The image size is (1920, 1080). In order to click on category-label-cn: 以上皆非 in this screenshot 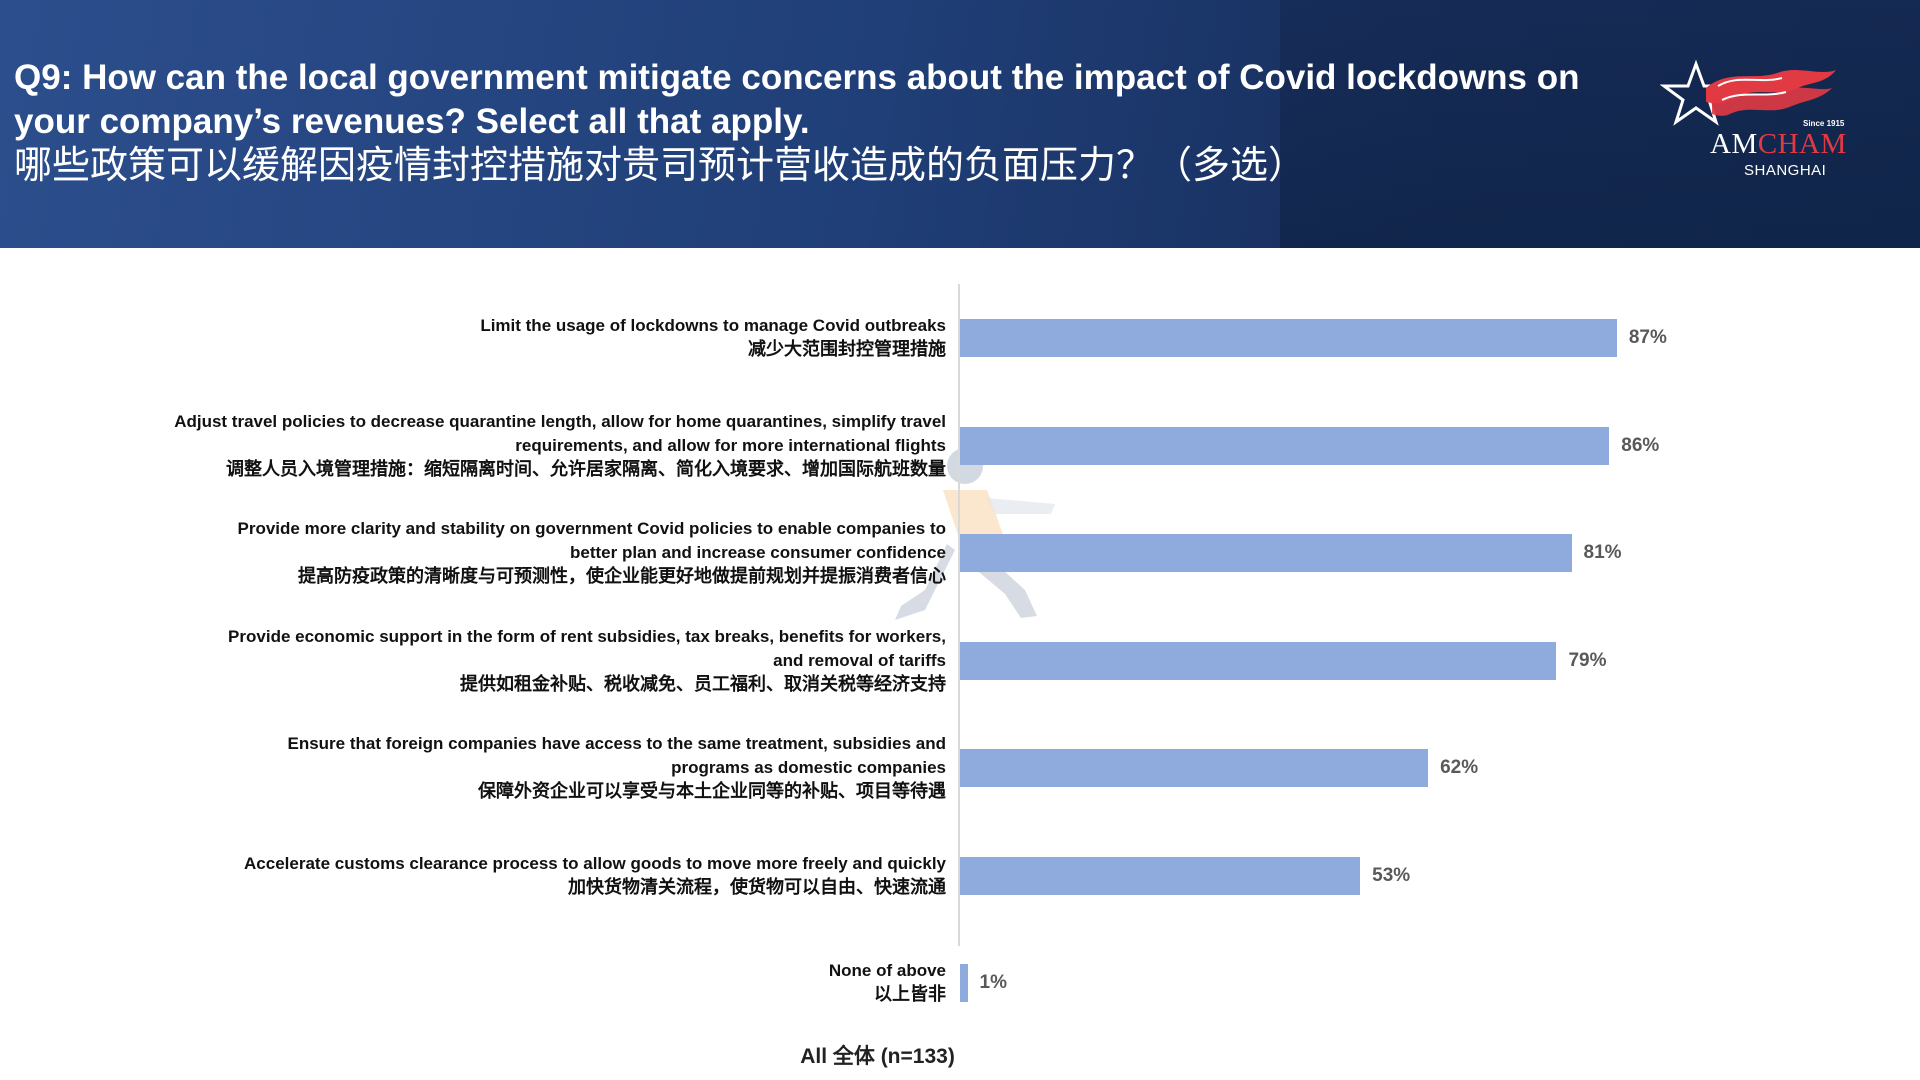, I will do `click(910, 994)`.